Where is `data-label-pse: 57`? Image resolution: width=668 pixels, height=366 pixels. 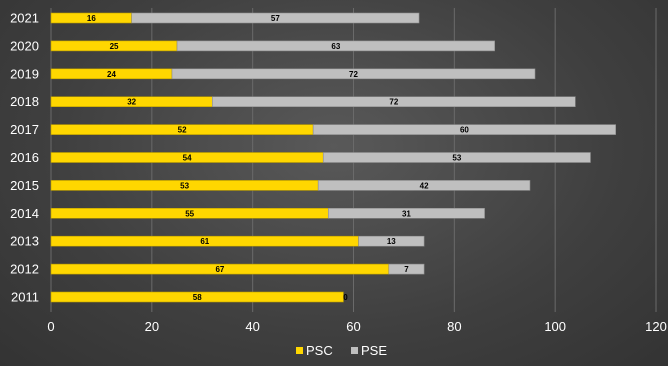
data-label-pse: 57 is located at coordinates (275, 18).